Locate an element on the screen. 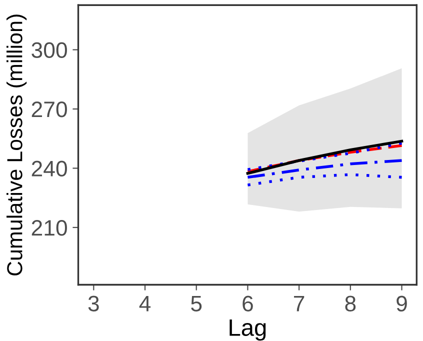 Image resolution: width=423 pixels, height=341 pixels. y-tick-label: 240 is located at coordinates (49, 168).